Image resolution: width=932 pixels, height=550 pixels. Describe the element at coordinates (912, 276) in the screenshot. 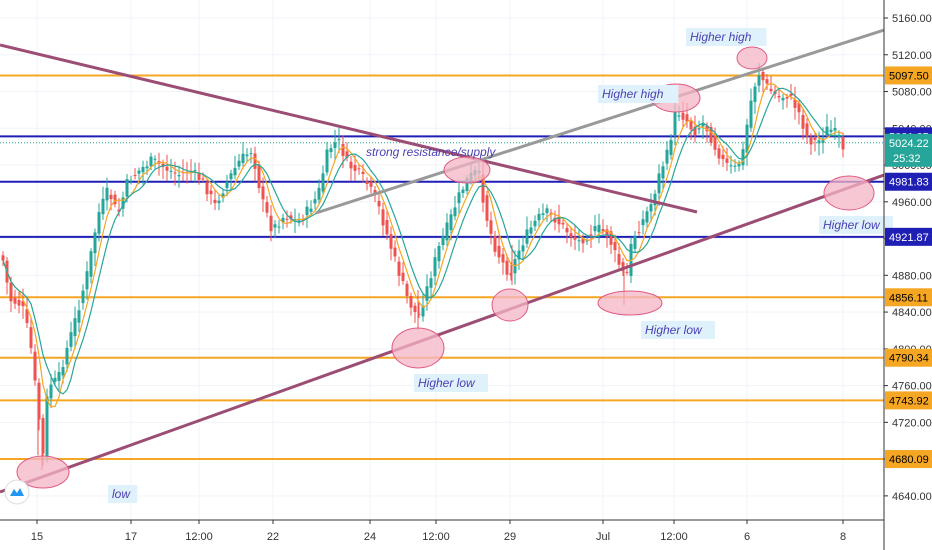

I see `y-tick-label: 4880.00` at that location.